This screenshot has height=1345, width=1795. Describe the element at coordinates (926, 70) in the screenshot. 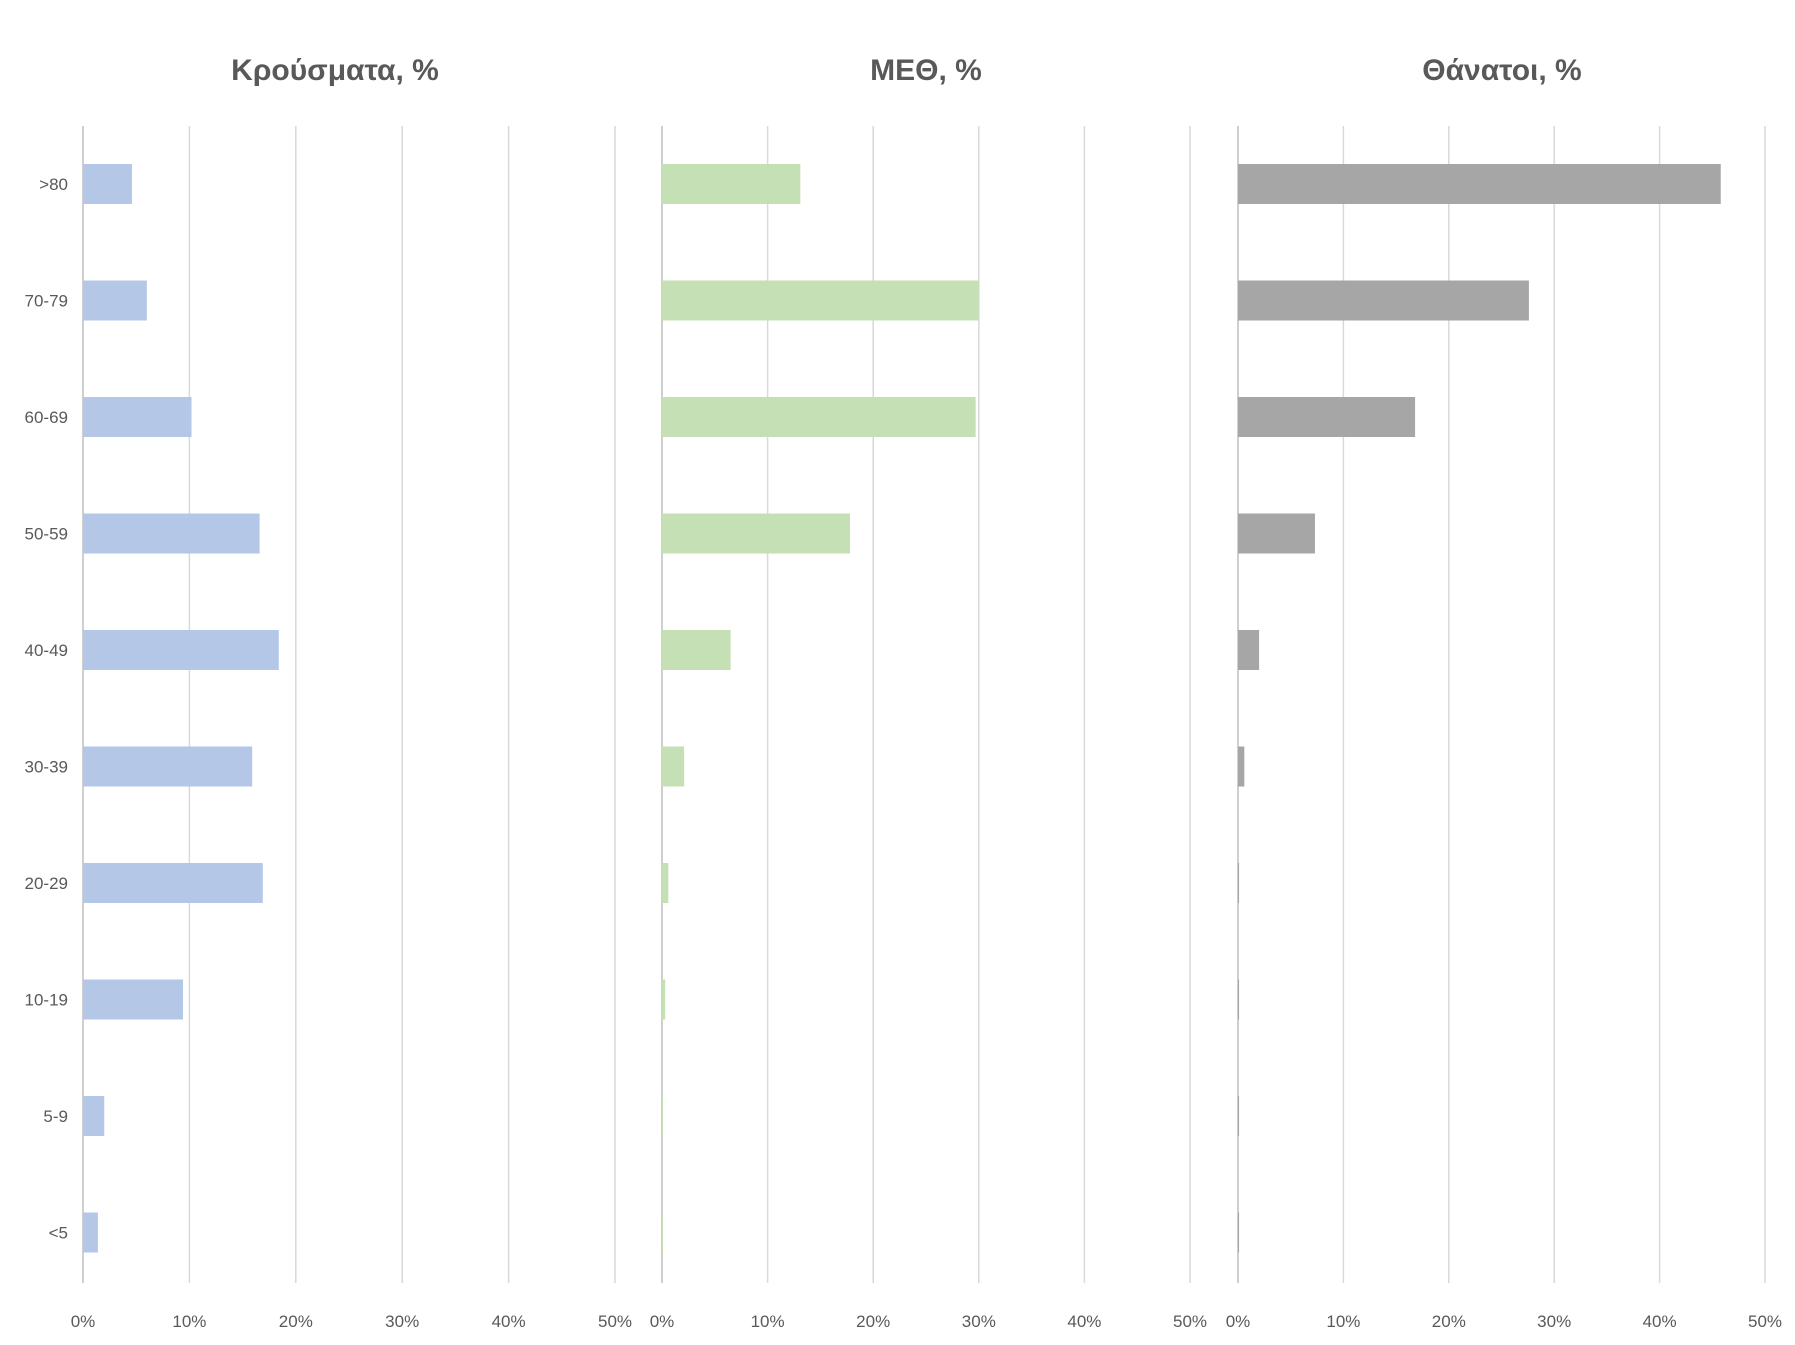

I see `panel-title: ΜΕΘ, %` at that location.